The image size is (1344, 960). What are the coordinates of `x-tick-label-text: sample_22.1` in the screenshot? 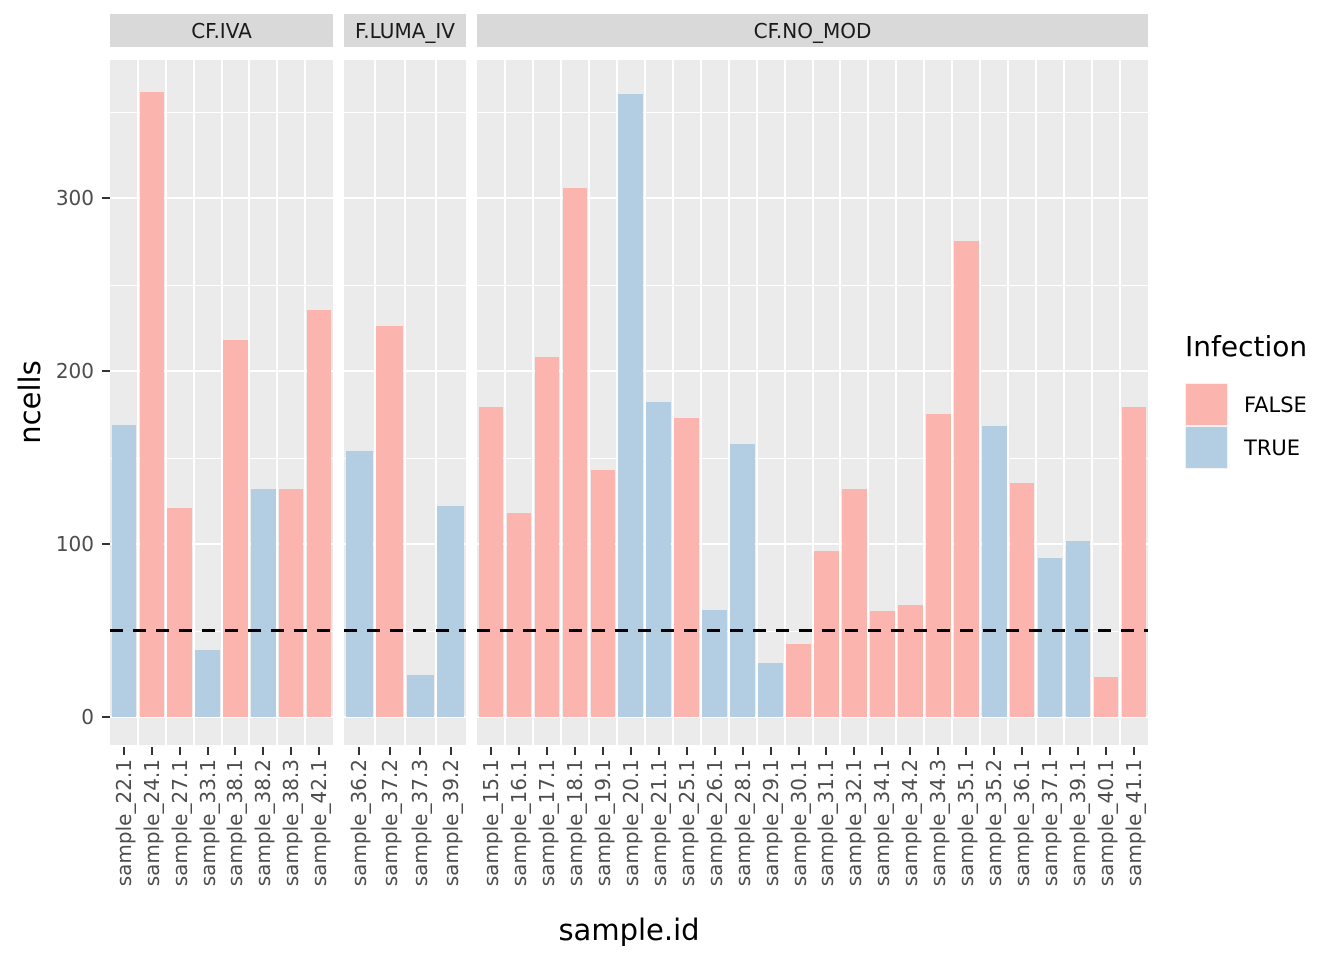 It's located at (123, 823).